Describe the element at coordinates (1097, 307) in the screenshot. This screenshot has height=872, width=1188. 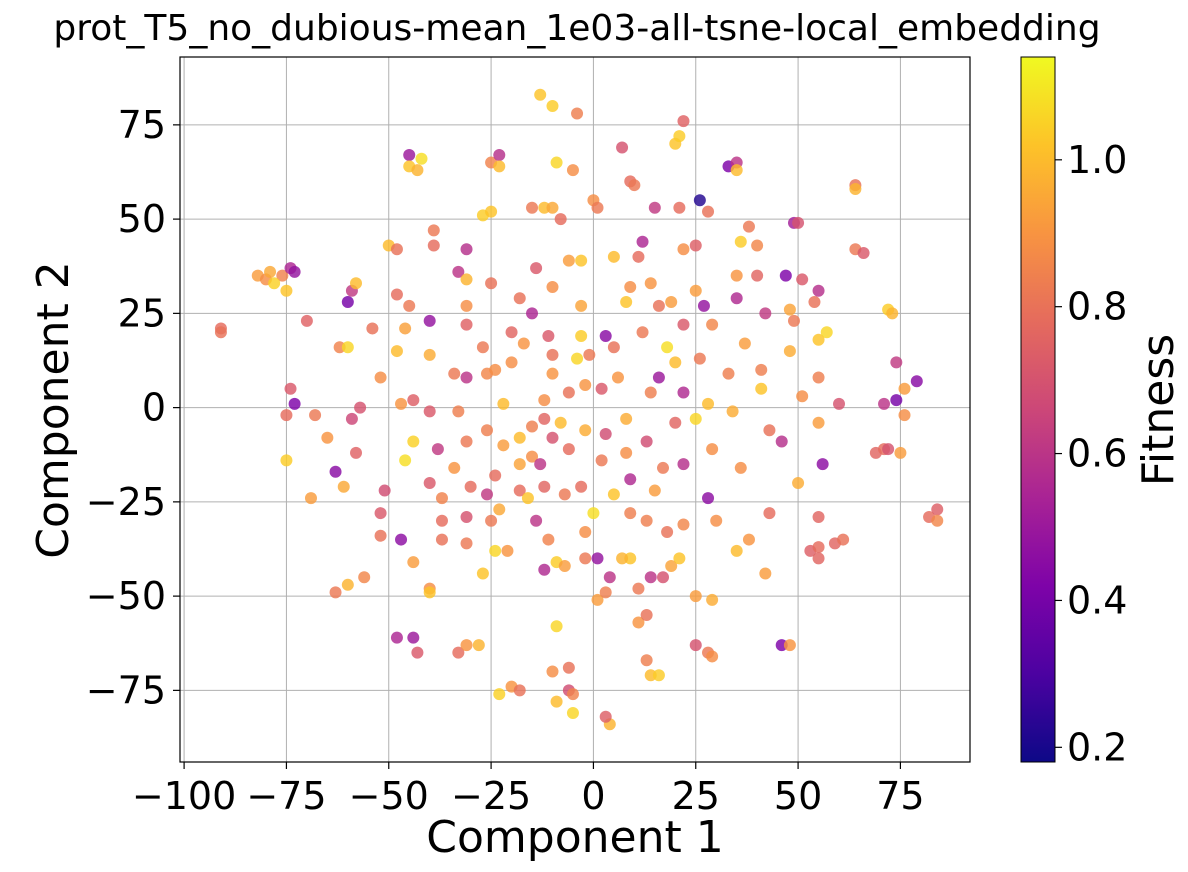
I see `colorbar-tick-label: 0.8` at that location.